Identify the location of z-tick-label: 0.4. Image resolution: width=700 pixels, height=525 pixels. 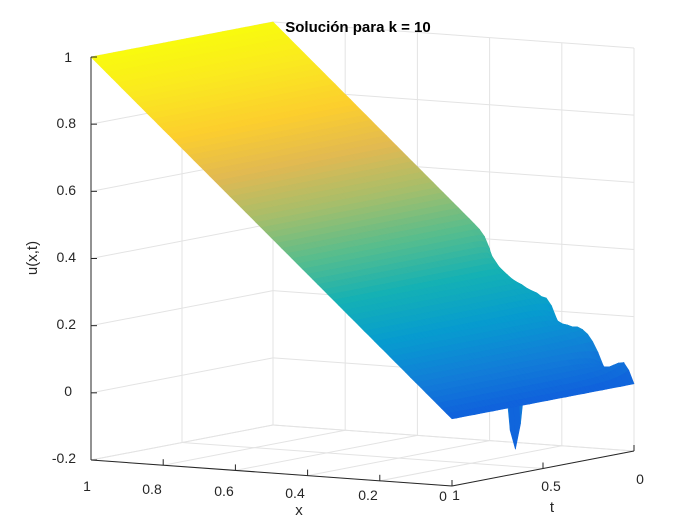
(67, 257).